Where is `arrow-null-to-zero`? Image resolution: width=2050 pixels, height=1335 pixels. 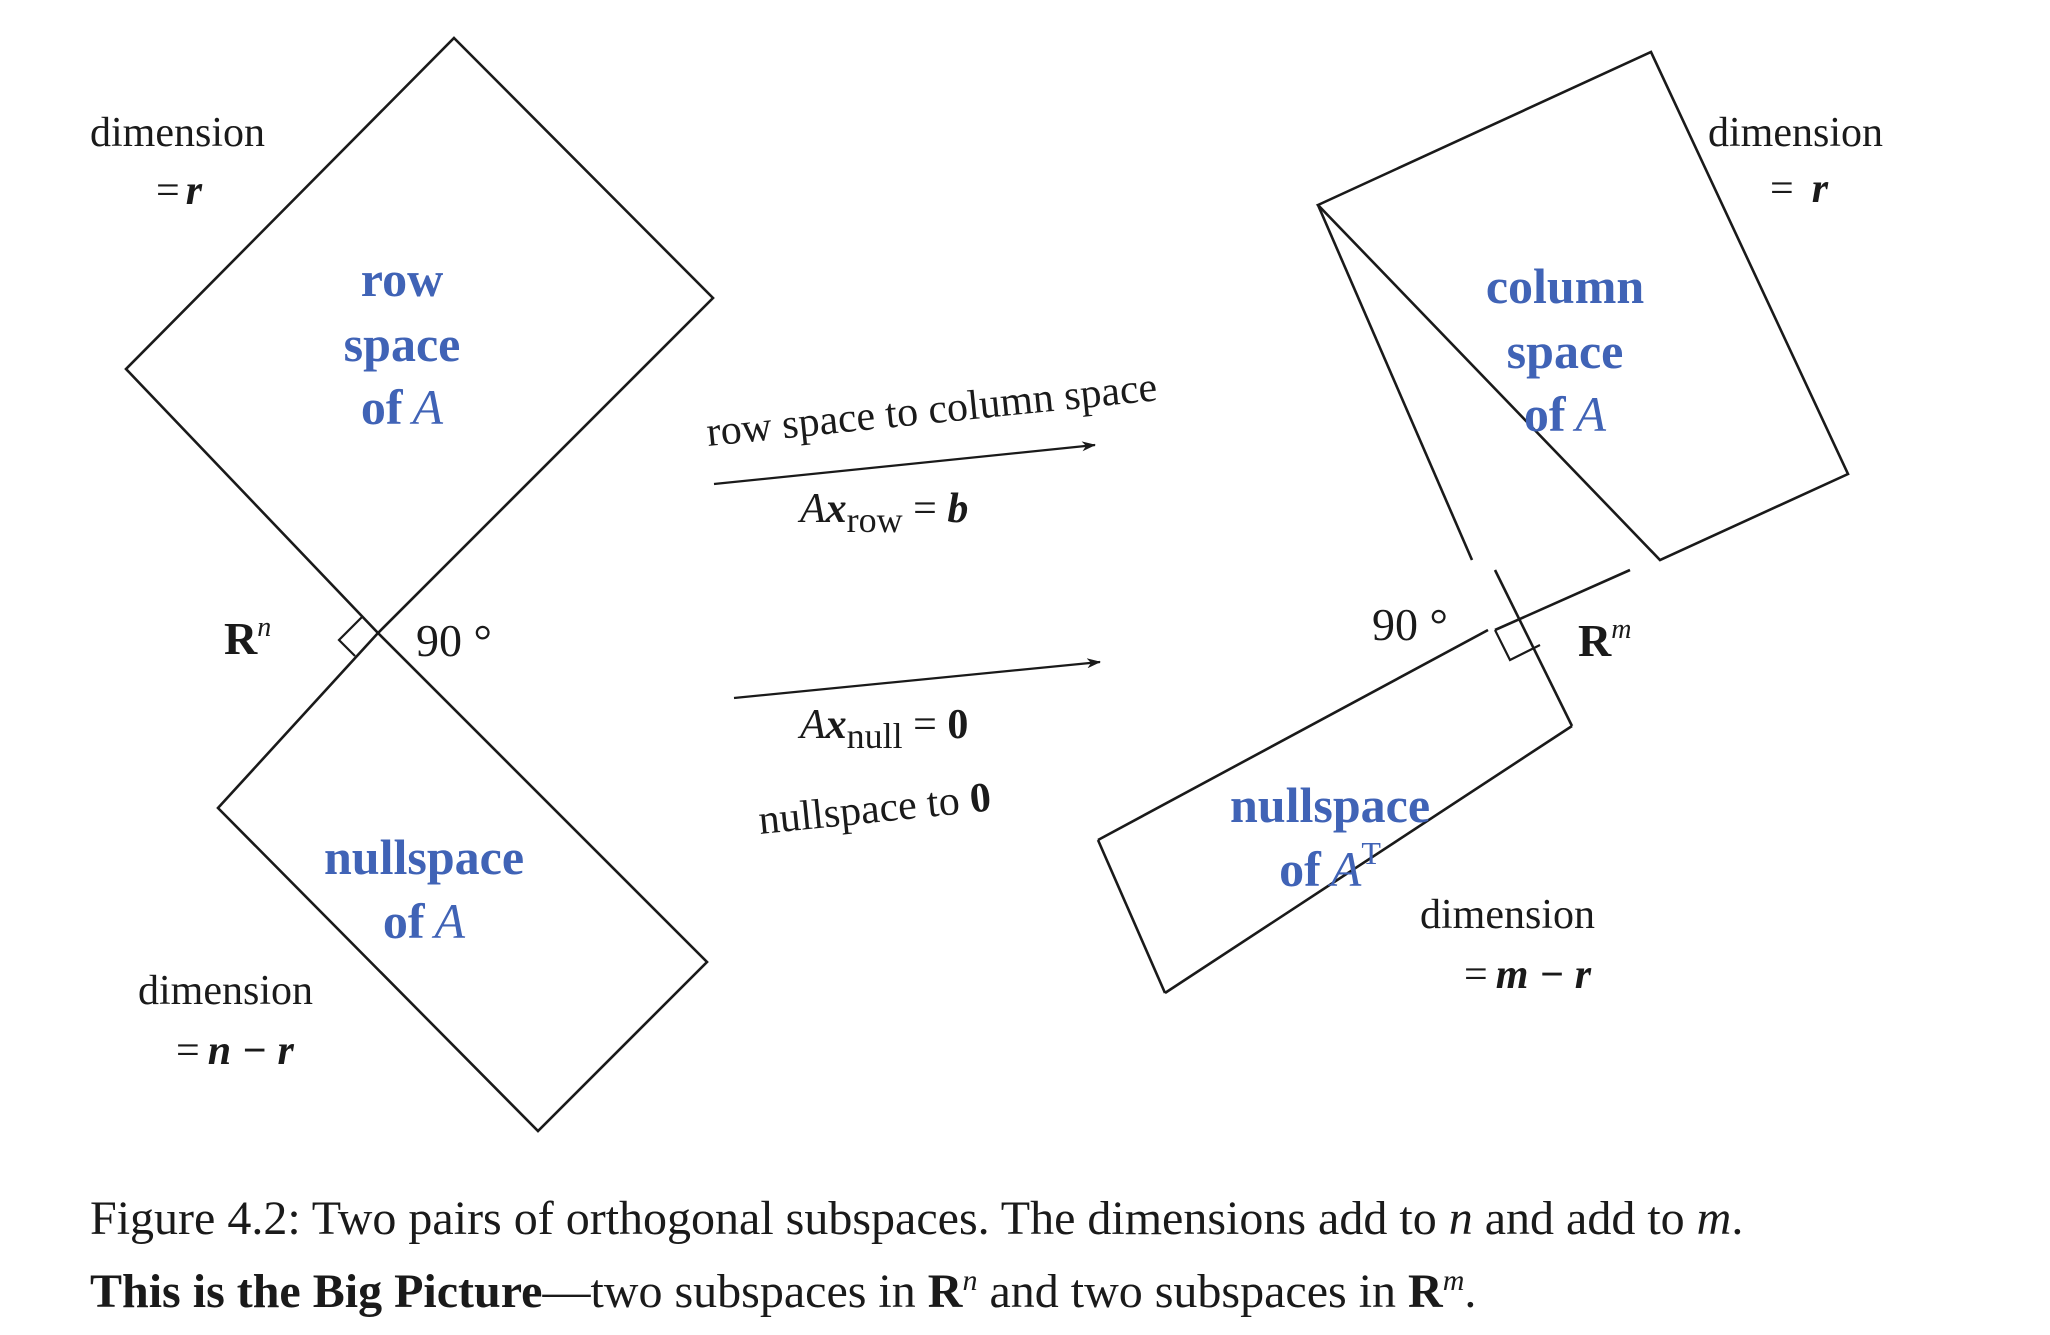
arrow-null-to-zero is located at coordinates (917, 679).